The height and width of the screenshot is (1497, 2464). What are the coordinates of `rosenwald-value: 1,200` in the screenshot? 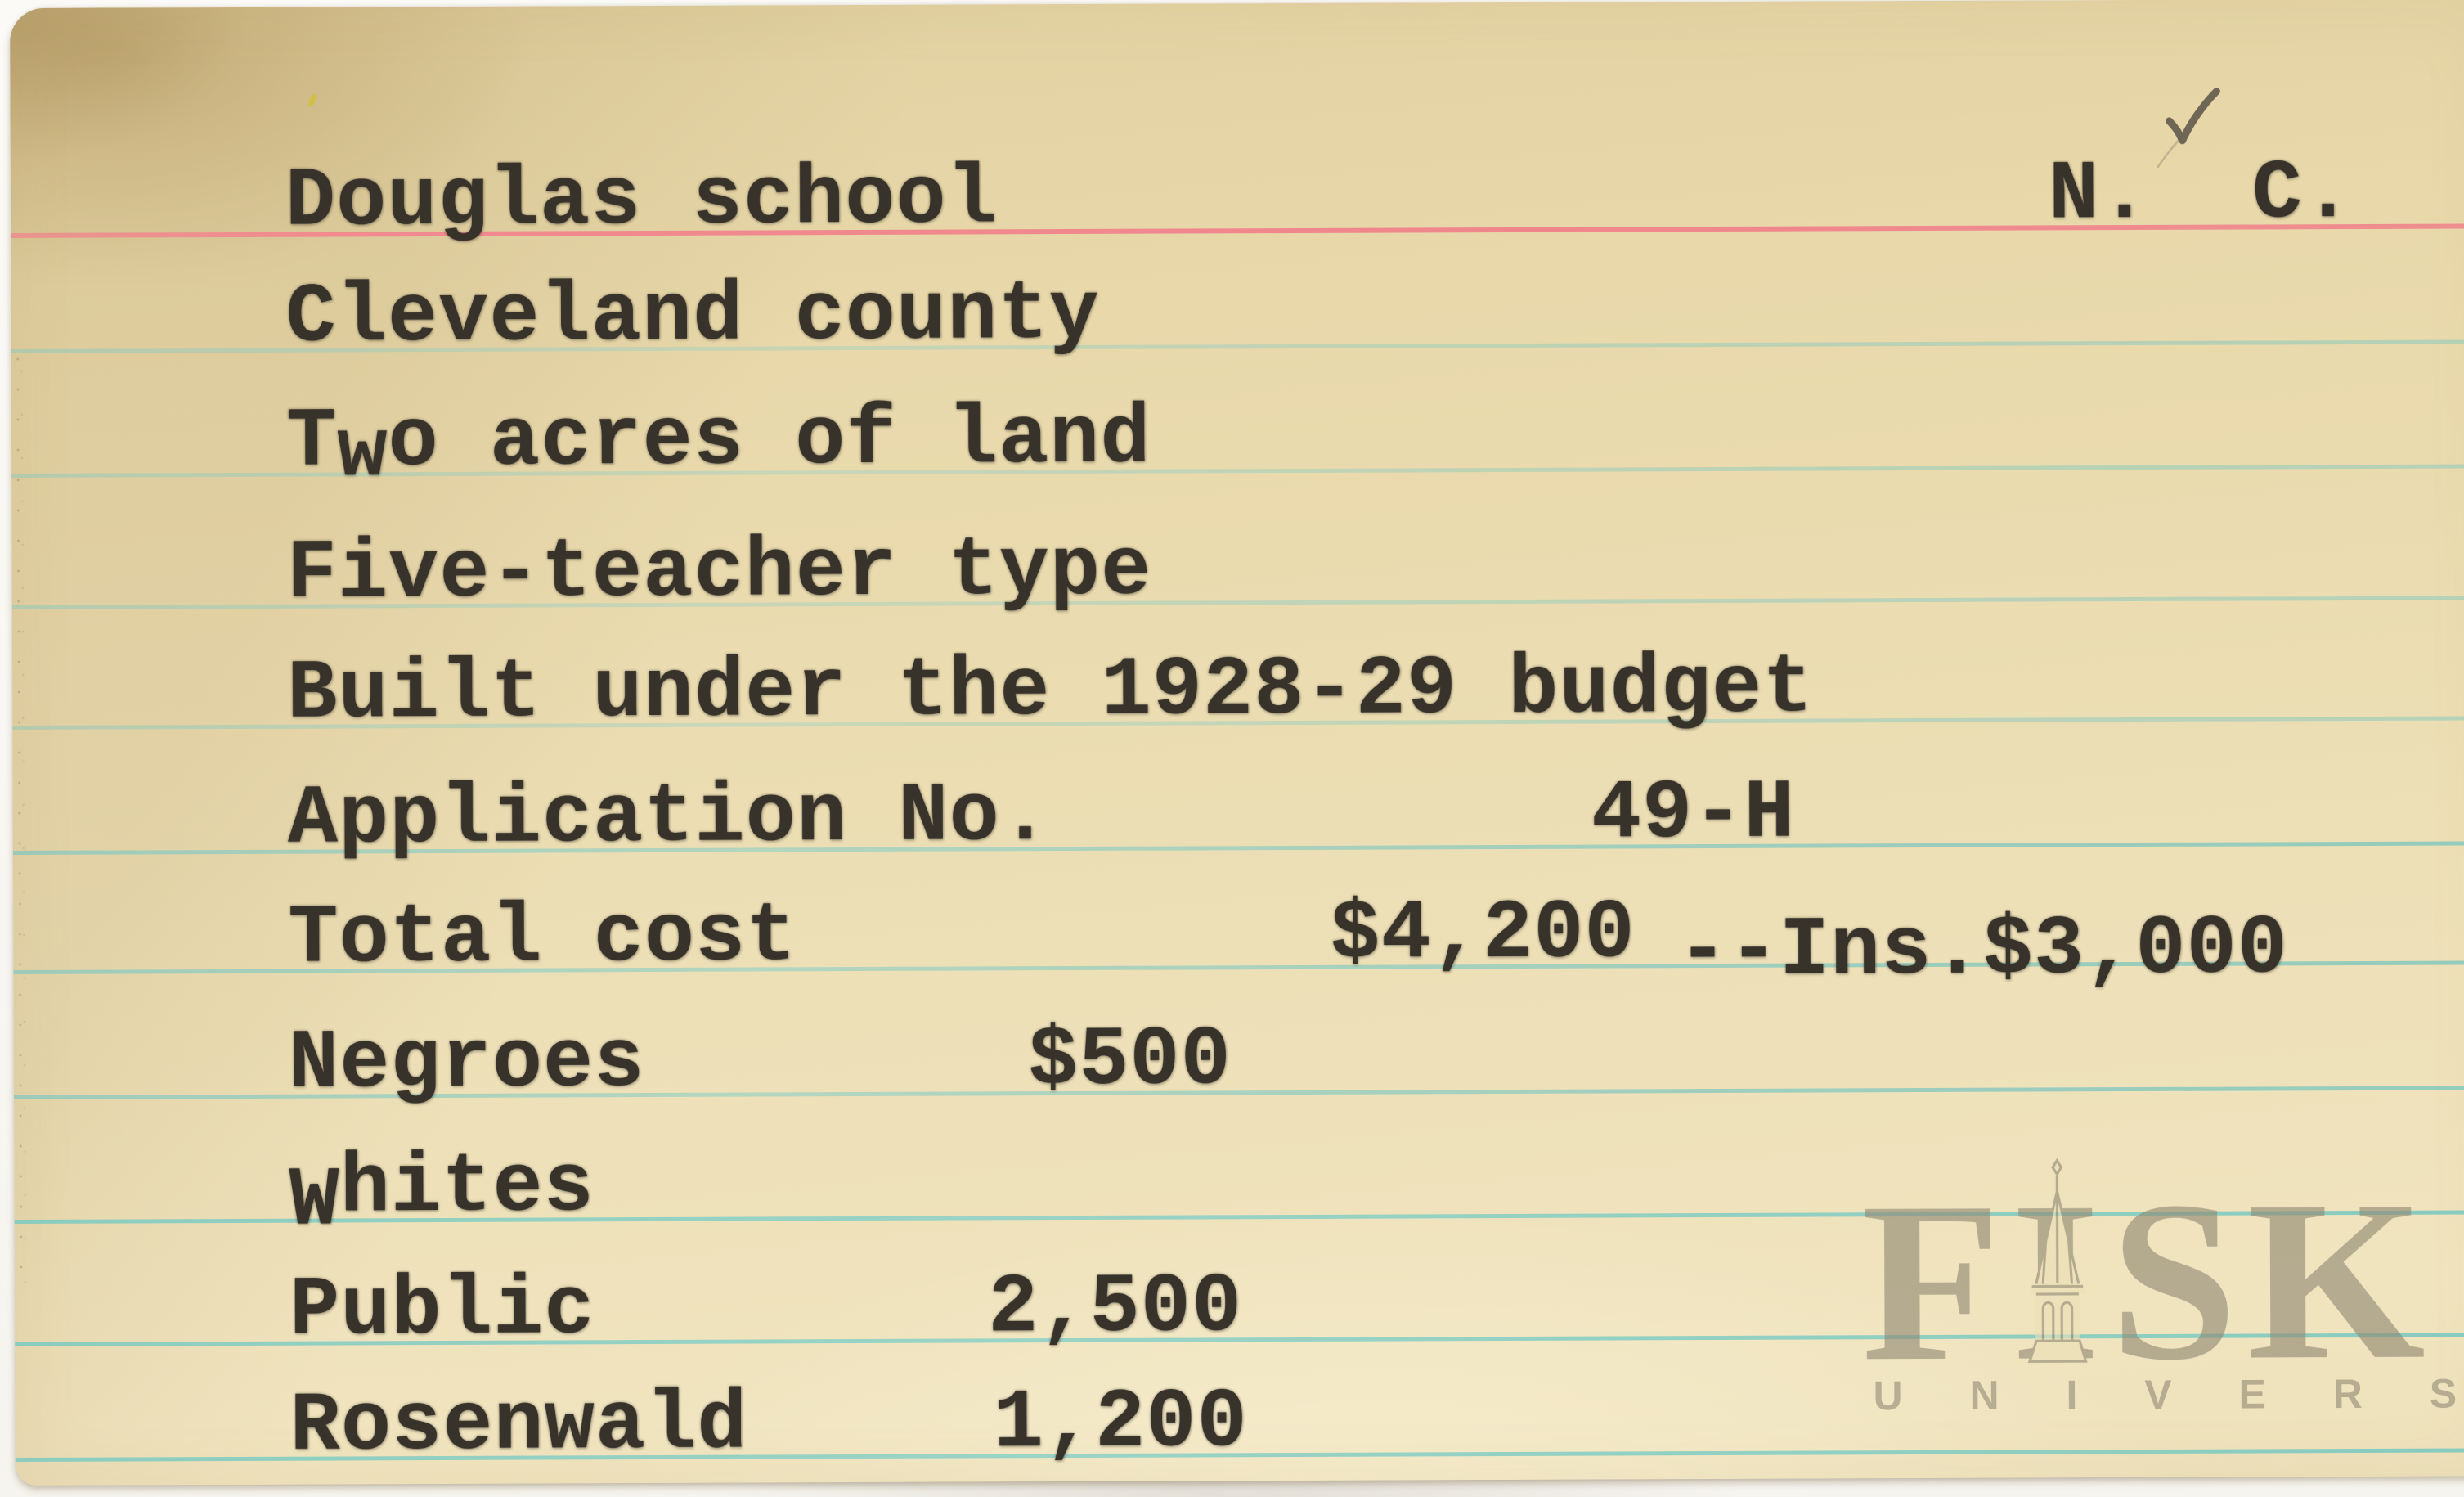 It's located at (1120, 1423).